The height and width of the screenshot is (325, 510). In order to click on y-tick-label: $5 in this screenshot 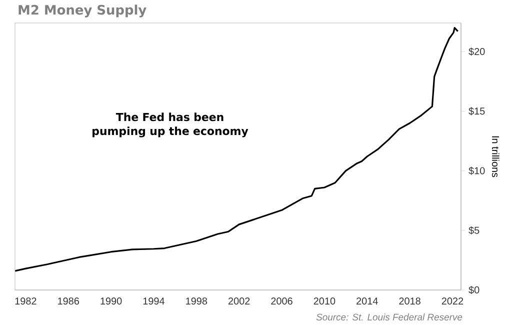, I will do `click(474, 230)`.